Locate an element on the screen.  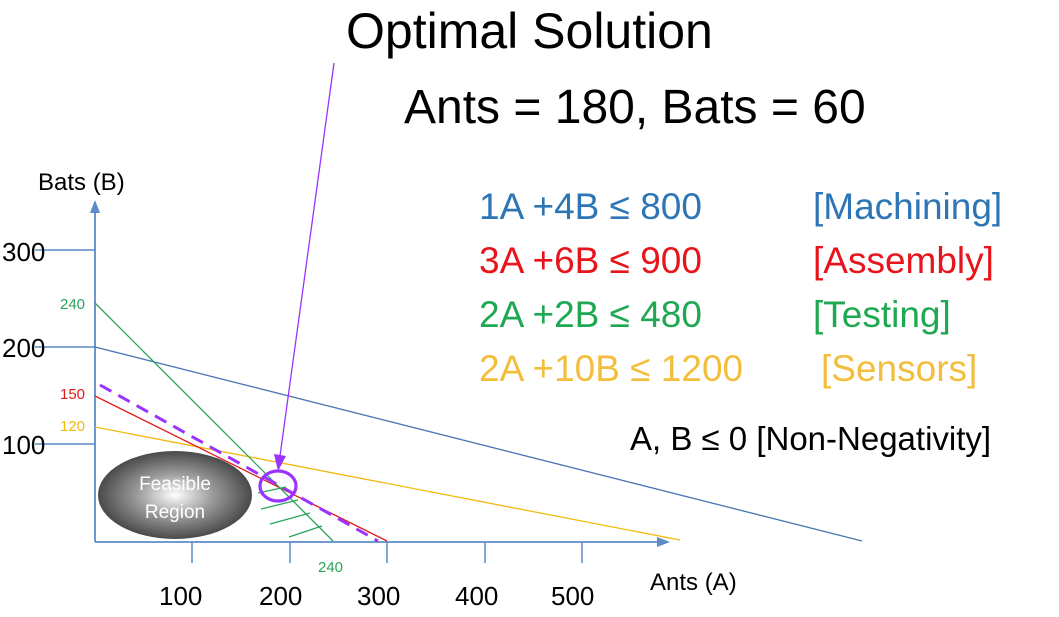
optimal-pointer-arrowhead is located at coordinates (280, 462).